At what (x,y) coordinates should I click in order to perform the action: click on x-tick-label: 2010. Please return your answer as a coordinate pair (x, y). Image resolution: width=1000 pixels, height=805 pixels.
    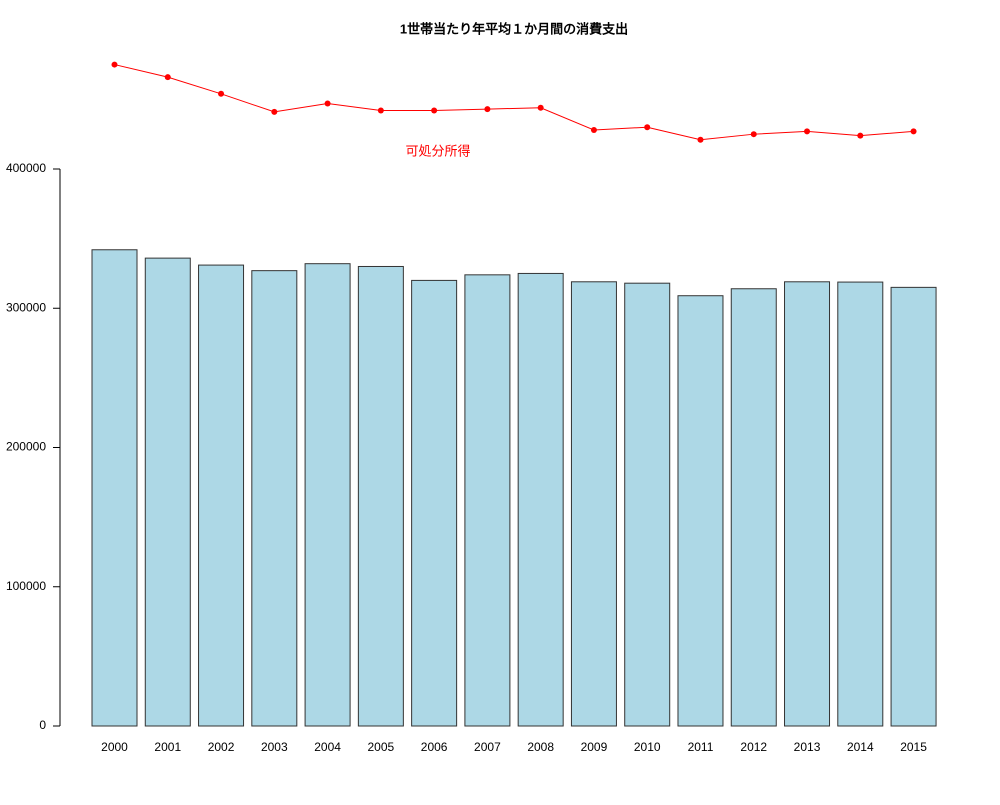
    Looking at the image, I should click on (647, 747).